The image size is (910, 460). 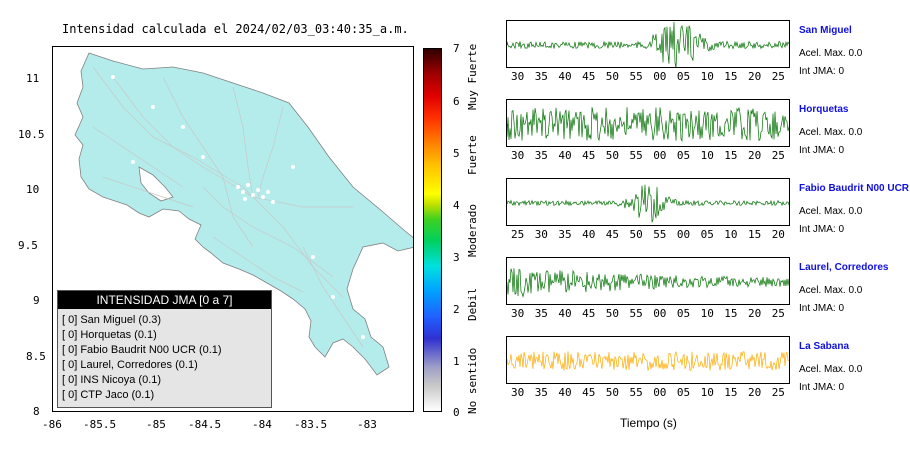 I want to click on colorbar-tick: 1, so click(x=456, y=361).